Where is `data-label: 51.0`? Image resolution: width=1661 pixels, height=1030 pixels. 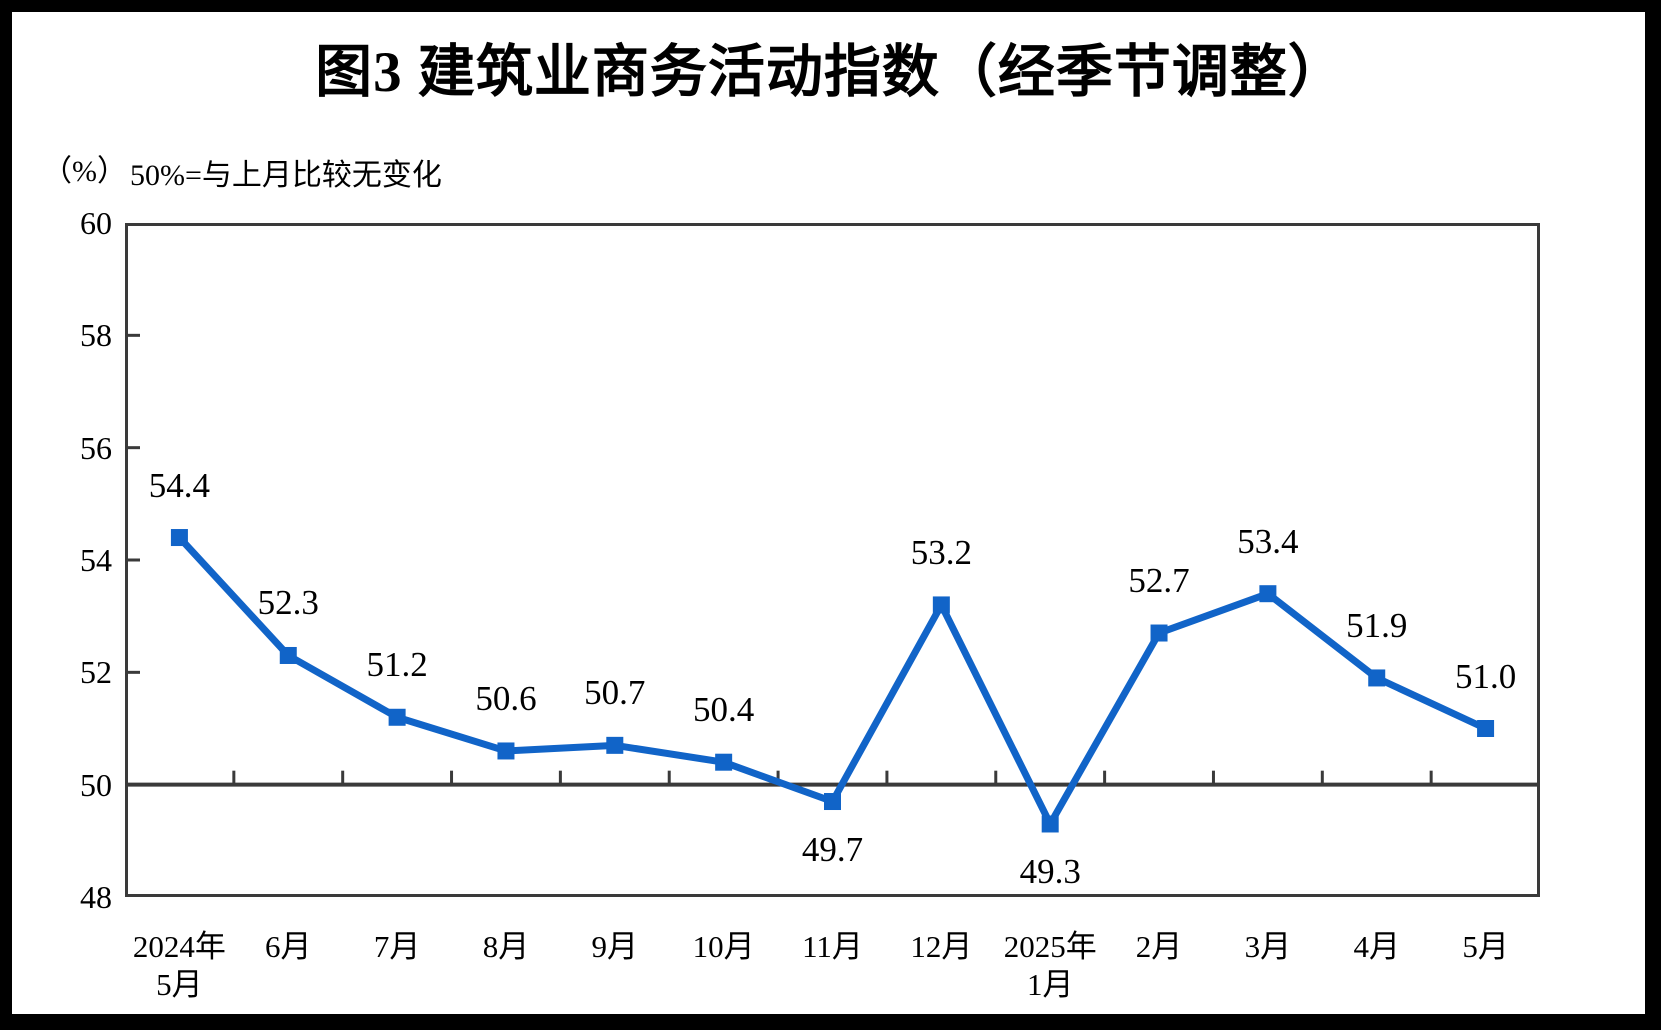 data-label: 51.0 is located at coordinates (1485, 676).